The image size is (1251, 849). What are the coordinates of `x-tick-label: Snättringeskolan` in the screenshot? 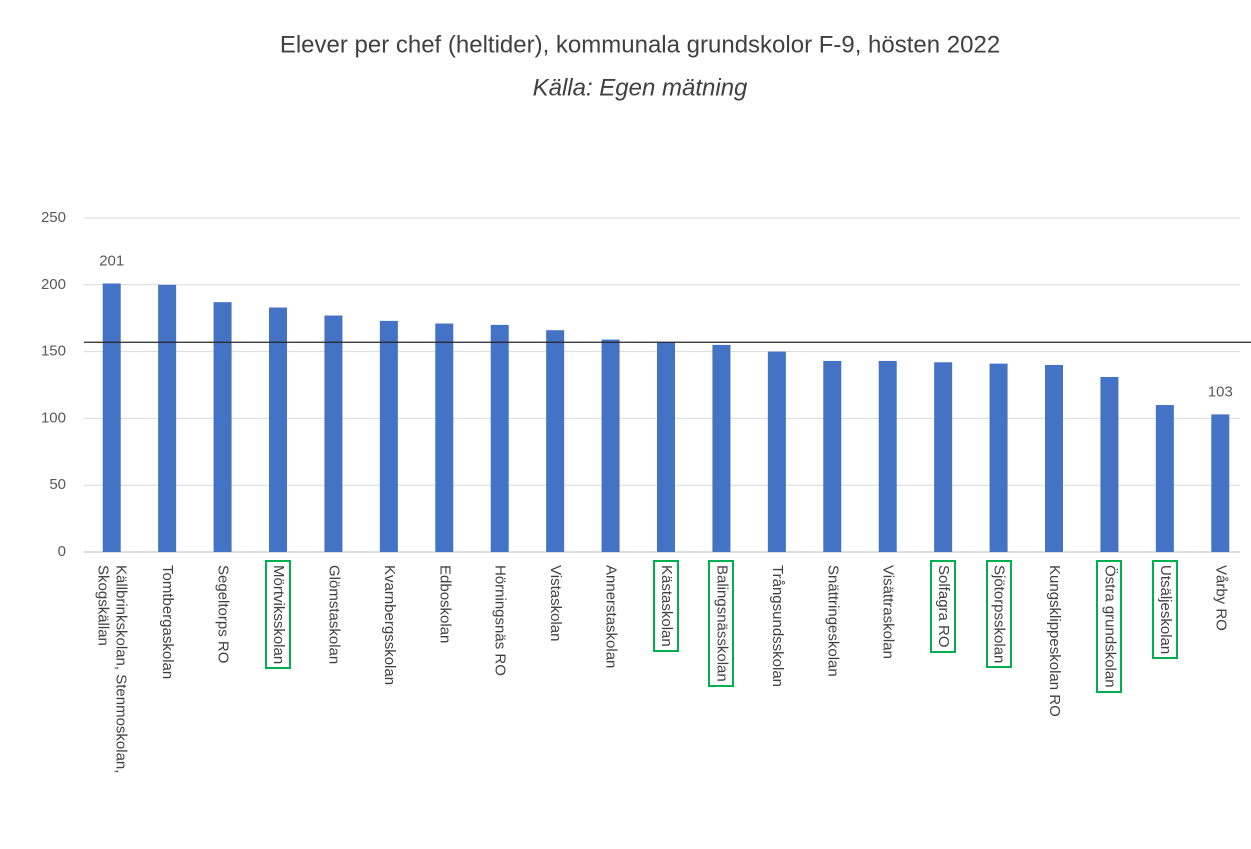 It's located at (833, 621).